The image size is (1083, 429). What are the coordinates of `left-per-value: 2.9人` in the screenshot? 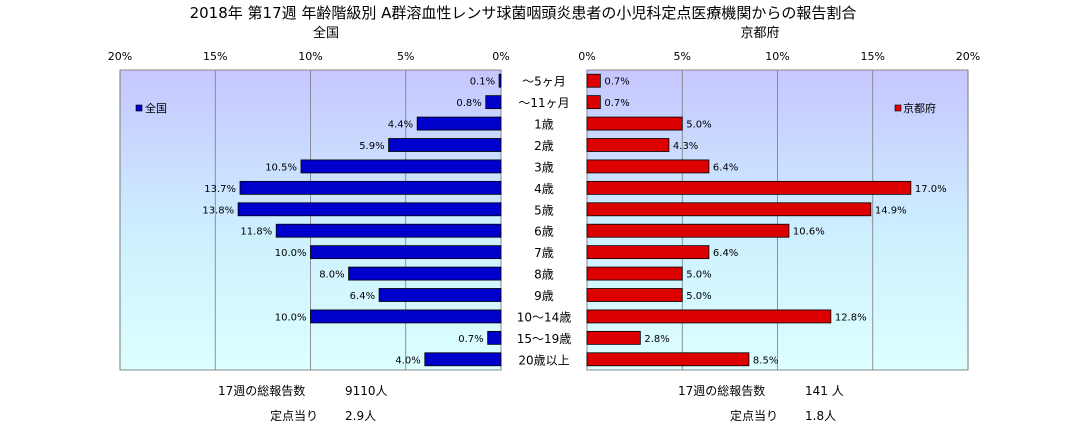 It's located at (361, 416).